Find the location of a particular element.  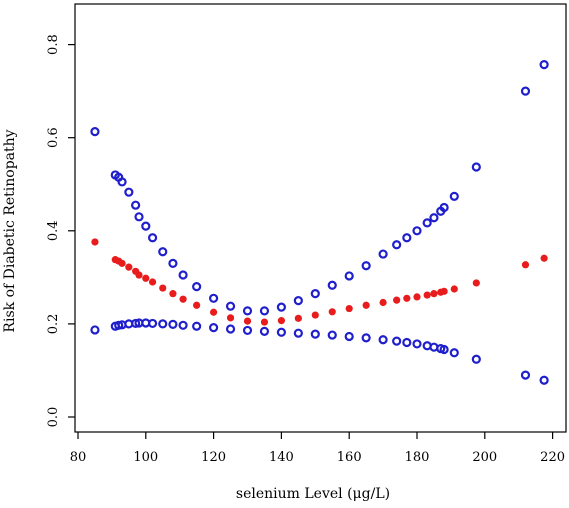

x-tick-label: 180 is located at coordinates (417, 457).